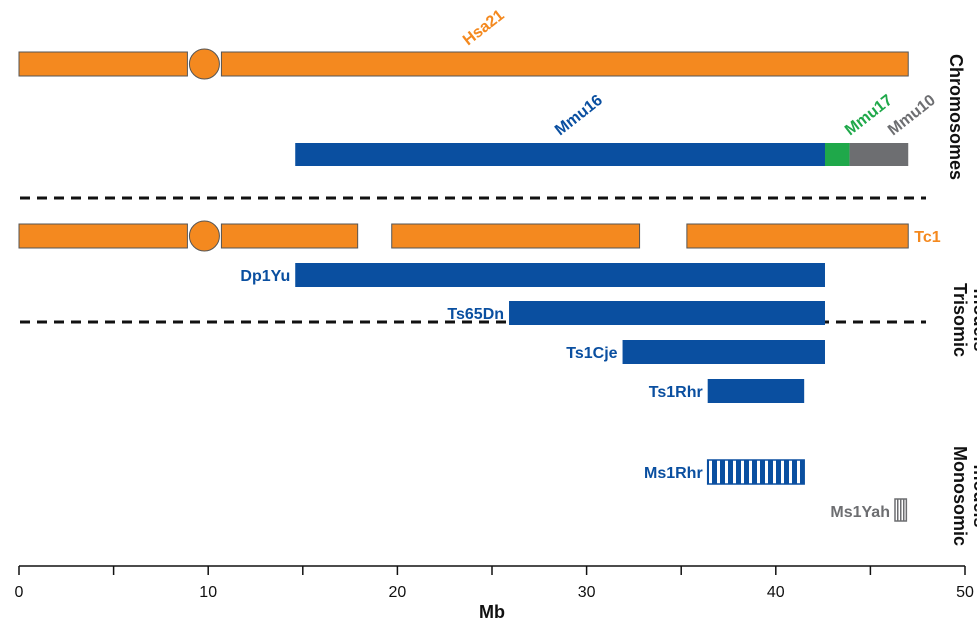 The height and width of the screenshot is (625, 977). Describe the element at coordinates (927, 237) in the screenshot. I see `model-tc1-label: Tc1` at that location.